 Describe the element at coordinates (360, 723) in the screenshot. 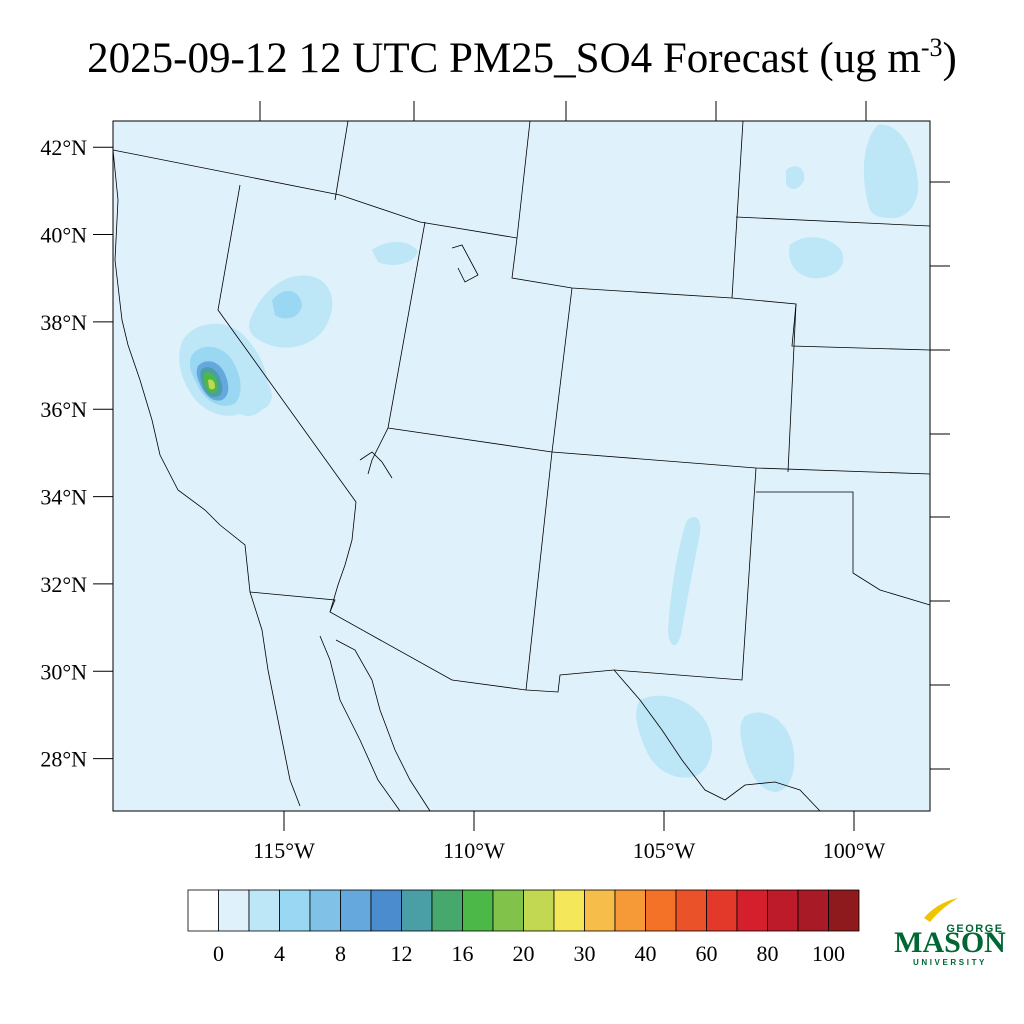

I see `coast-gulf-west` at that location.